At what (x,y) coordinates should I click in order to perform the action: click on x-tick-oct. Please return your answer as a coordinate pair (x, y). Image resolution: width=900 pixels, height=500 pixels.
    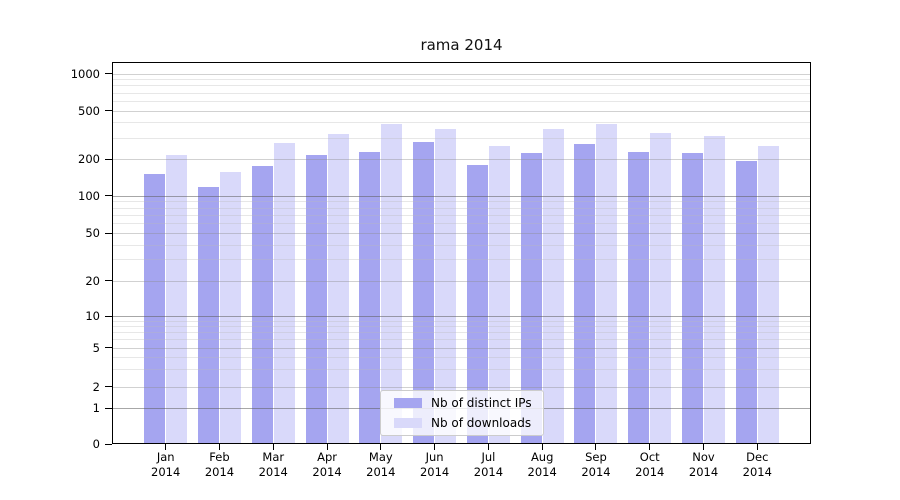
    Looking at the image, I should click on (650, 447).